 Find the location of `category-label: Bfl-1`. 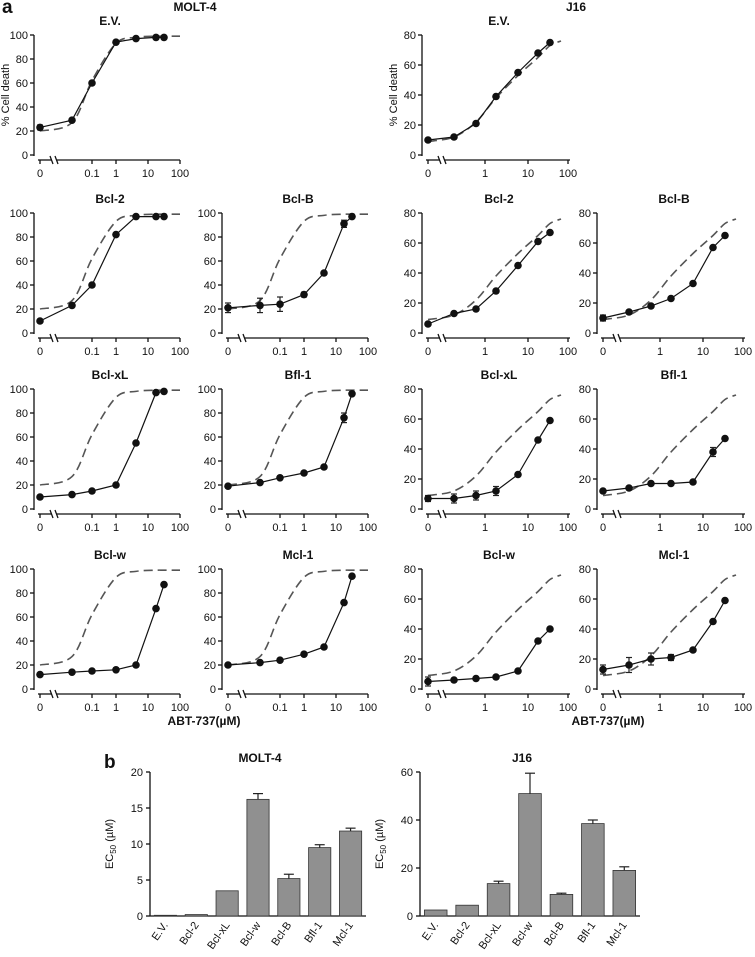

category-label: Bfl-1 is located at coordinates (587, 932).